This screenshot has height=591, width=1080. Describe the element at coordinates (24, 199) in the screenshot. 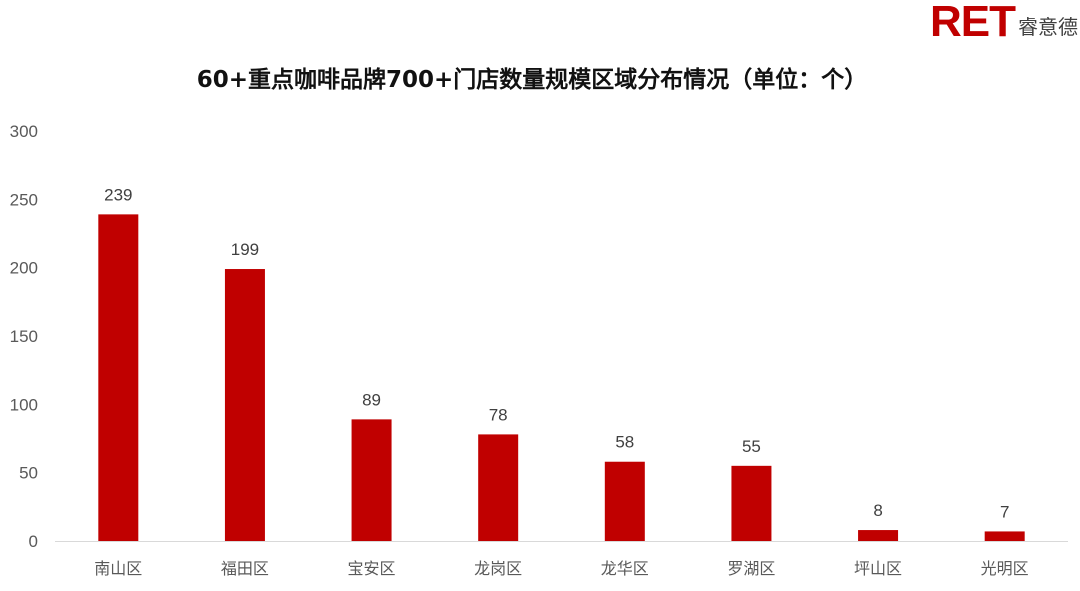

I see `y-tick-label: 250` at that location.